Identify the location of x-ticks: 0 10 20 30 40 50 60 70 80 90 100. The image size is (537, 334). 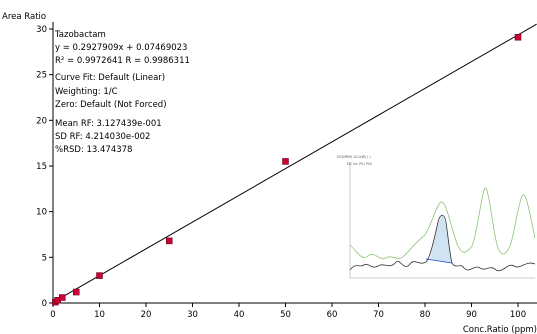
(288, 311).